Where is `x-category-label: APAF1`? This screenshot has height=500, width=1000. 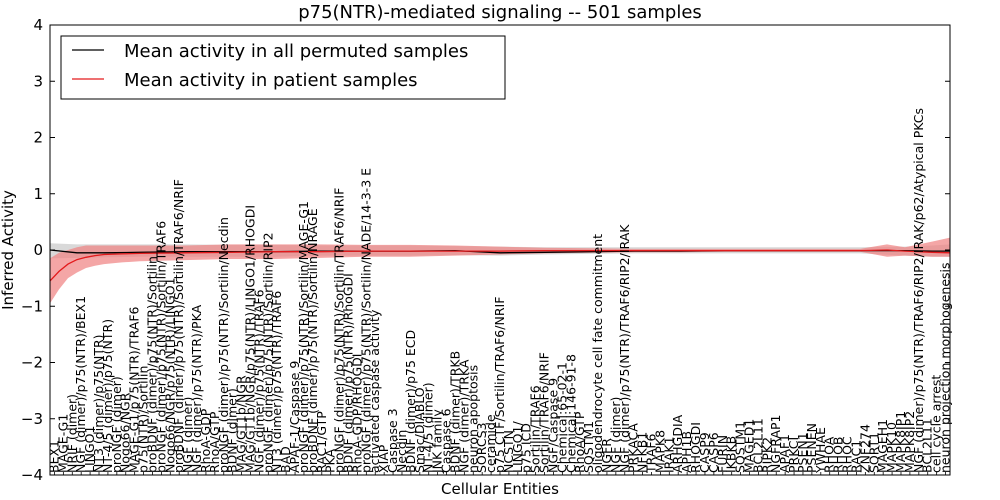 x-category-label: APAF1 is located at coordinates (784, 453).